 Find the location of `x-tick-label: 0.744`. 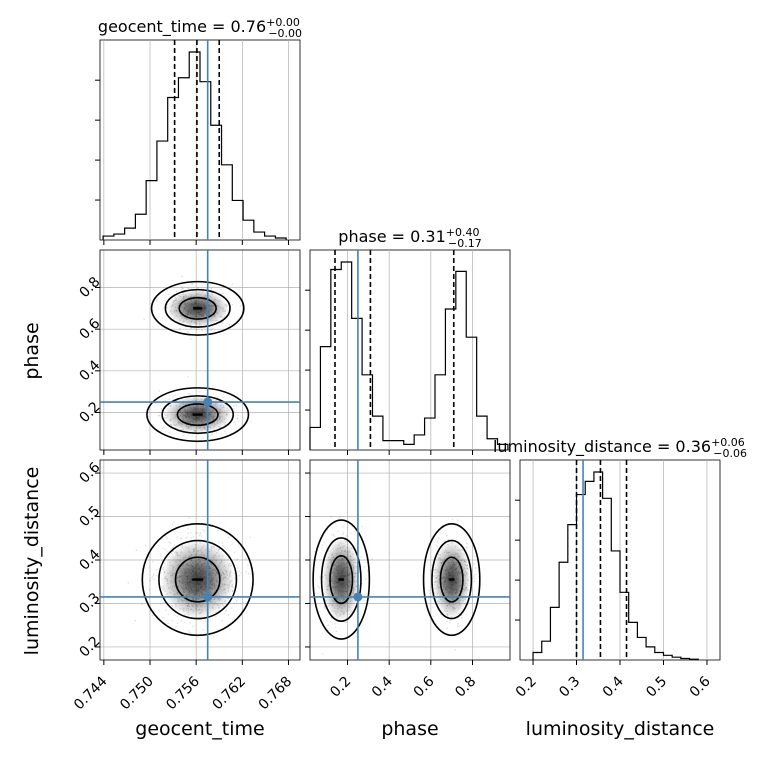

x-tick-label: 0.744 is located at coordinates (91, 693).